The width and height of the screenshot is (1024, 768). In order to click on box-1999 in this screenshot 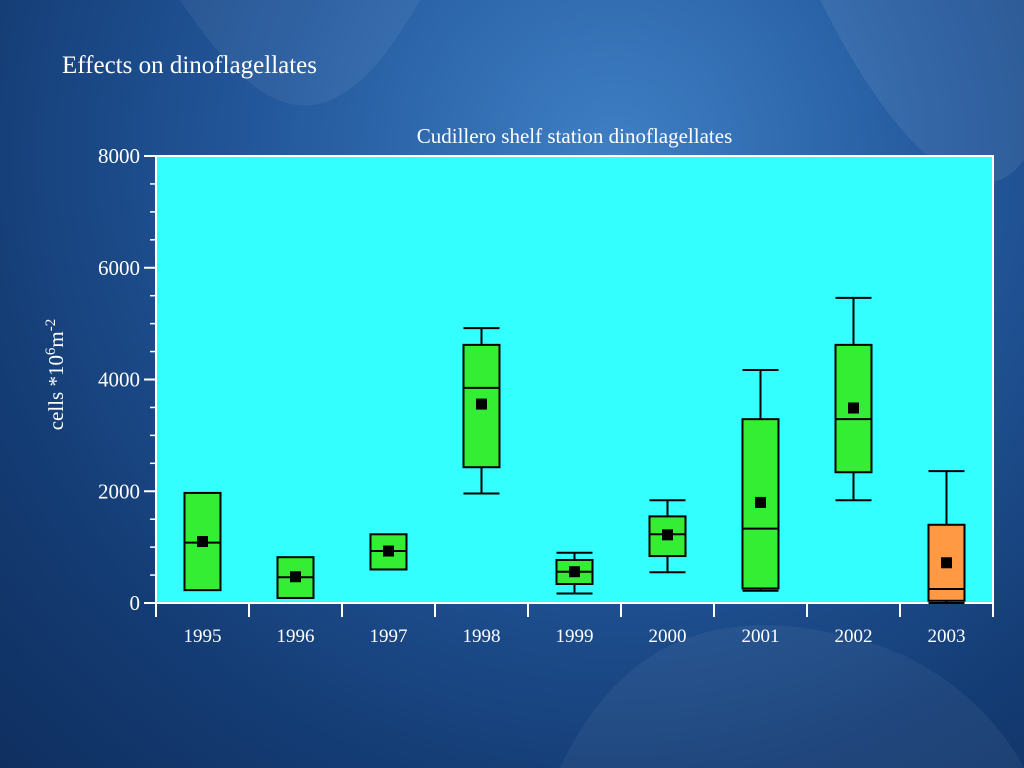, I will do `click(574, 573)`.